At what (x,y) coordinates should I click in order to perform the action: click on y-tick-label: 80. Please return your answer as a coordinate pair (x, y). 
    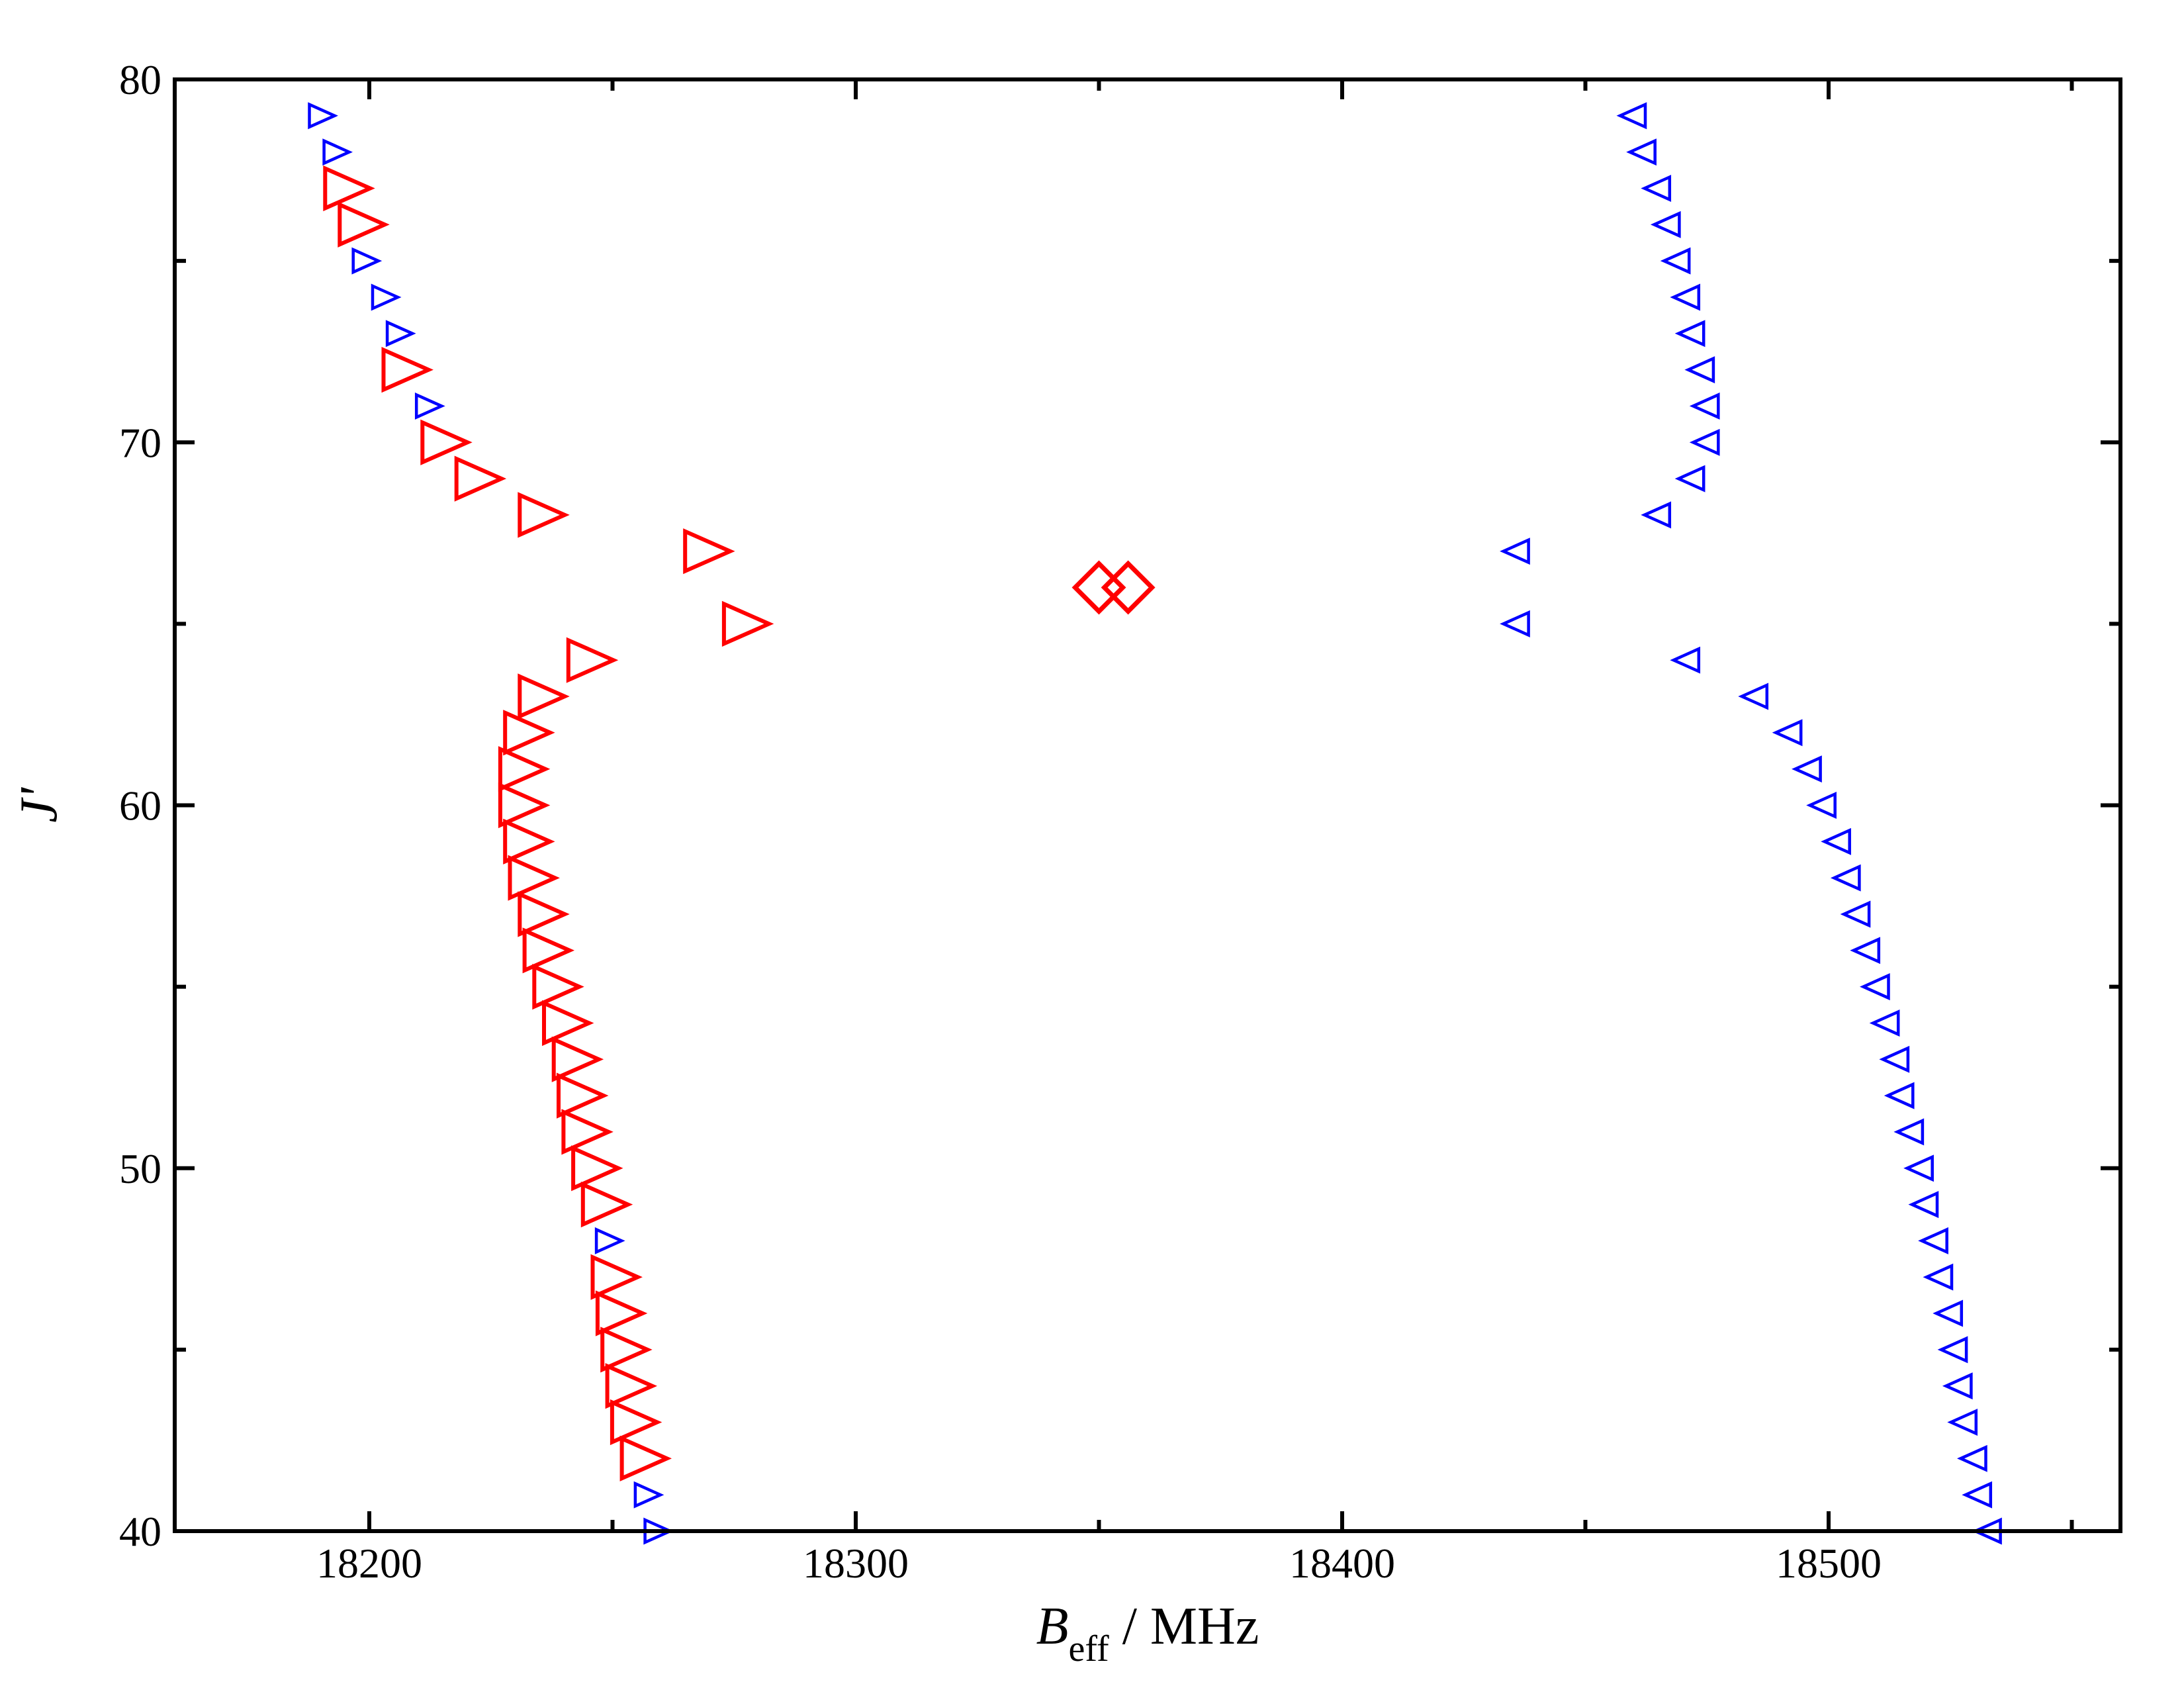
    Looking at the image, I should click on (140, 79).